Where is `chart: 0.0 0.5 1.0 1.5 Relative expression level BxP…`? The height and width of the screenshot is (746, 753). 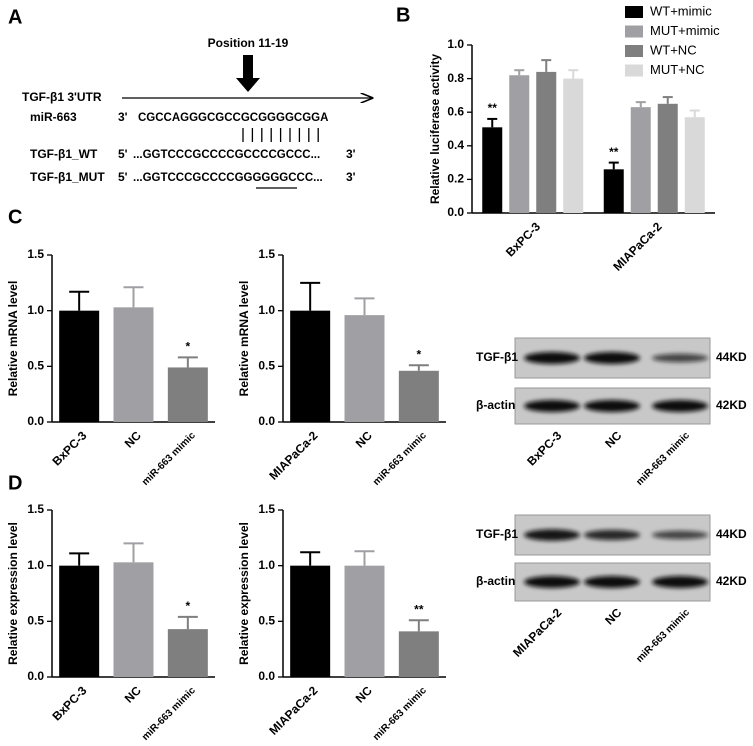
chart: 0.0 0.5 1.0 1.5 Relative expression level BxP… is located at coordinates (110, 622).